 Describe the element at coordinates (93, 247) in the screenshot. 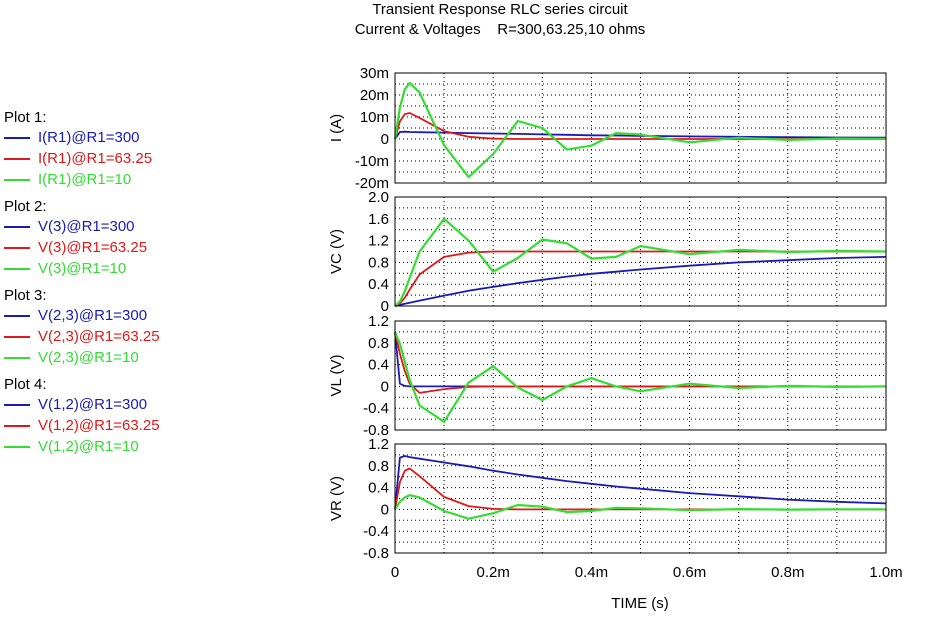

I see `legend-label: V(3)@R1=63.25` at that location.